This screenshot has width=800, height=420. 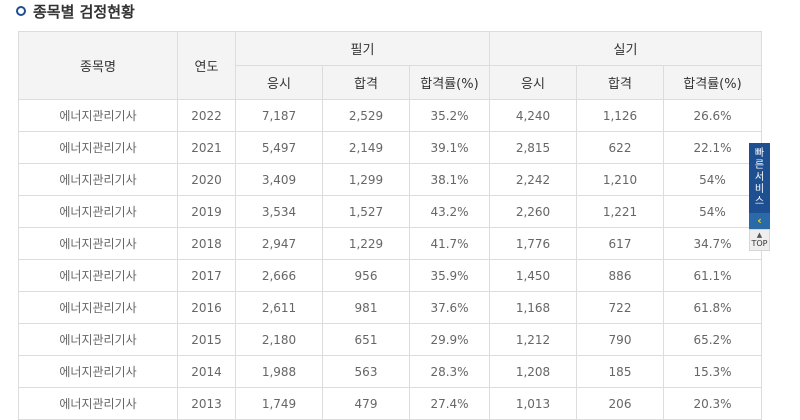 I want to click on cell-practical-applicants: 1,208, so click(x=533, y=371).